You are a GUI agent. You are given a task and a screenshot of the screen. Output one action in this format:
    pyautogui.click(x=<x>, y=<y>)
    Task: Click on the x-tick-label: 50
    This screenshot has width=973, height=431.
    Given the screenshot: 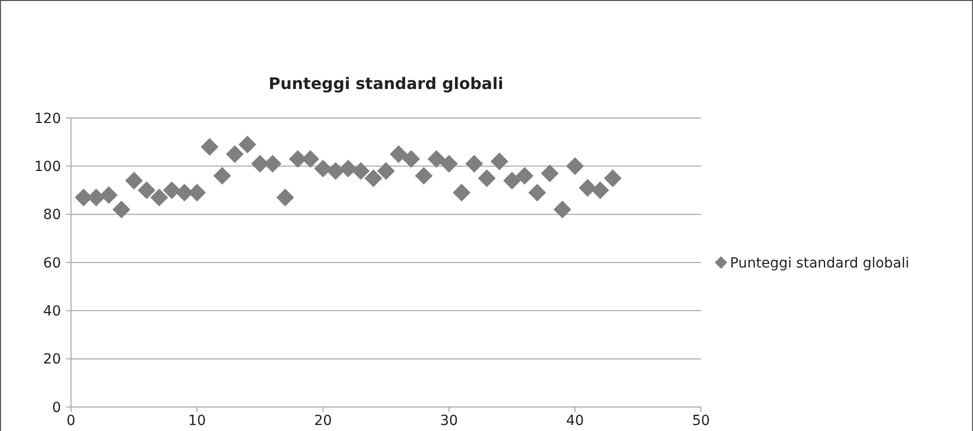 What is the action you would take?
    pyautogui.click(x=701, y=421)
    